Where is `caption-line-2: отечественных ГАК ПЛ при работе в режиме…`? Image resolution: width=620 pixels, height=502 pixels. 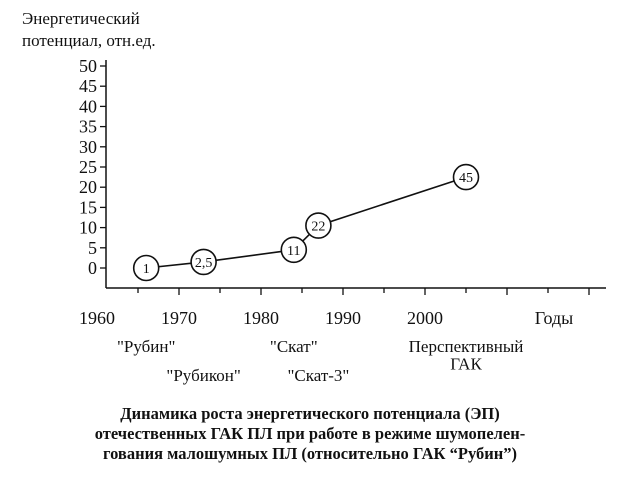 caption-line-2: отечественных ГАК ПЛ при работе в режиме… is located at coordinates (310, 433).